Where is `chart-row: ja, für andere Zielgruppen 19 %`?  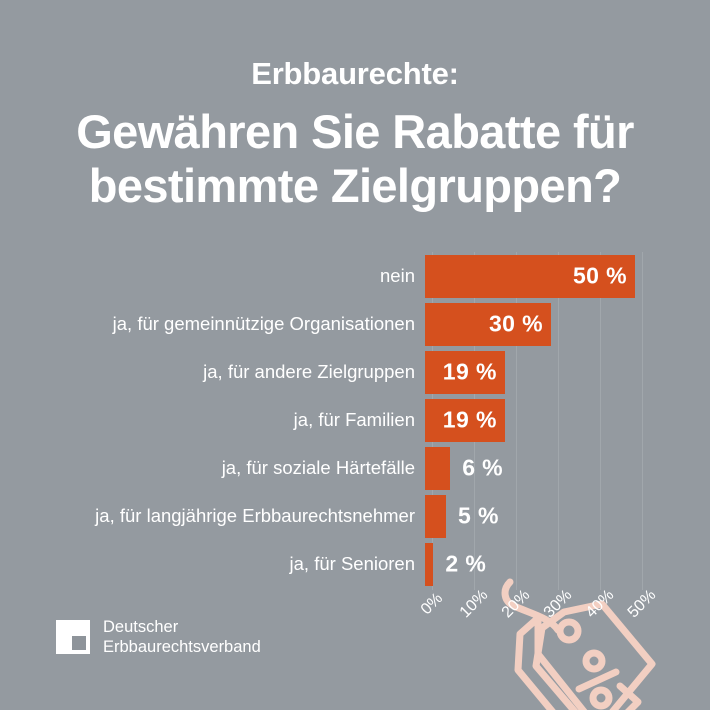
chart-row: ja, für andere Zielgruppen 19 % is located at coordinates (355, 372).